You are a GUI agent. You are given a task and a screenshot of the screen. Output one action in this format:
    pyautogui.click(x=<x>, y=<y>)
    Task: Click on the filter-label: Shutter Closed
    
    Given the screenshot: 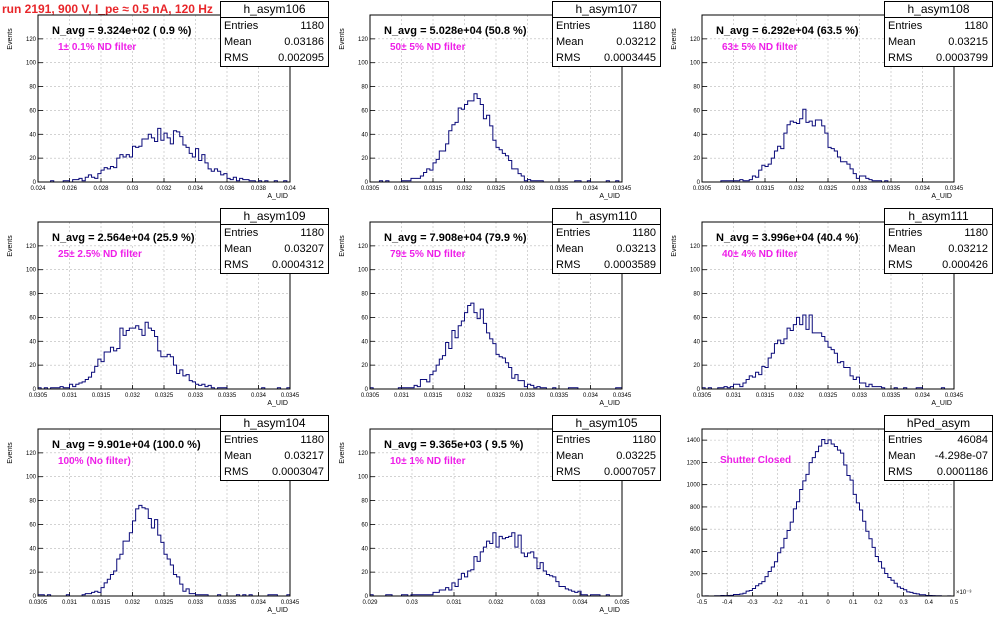 What is the action you would take?
    pyautogui.click(x=756, y=460)
    